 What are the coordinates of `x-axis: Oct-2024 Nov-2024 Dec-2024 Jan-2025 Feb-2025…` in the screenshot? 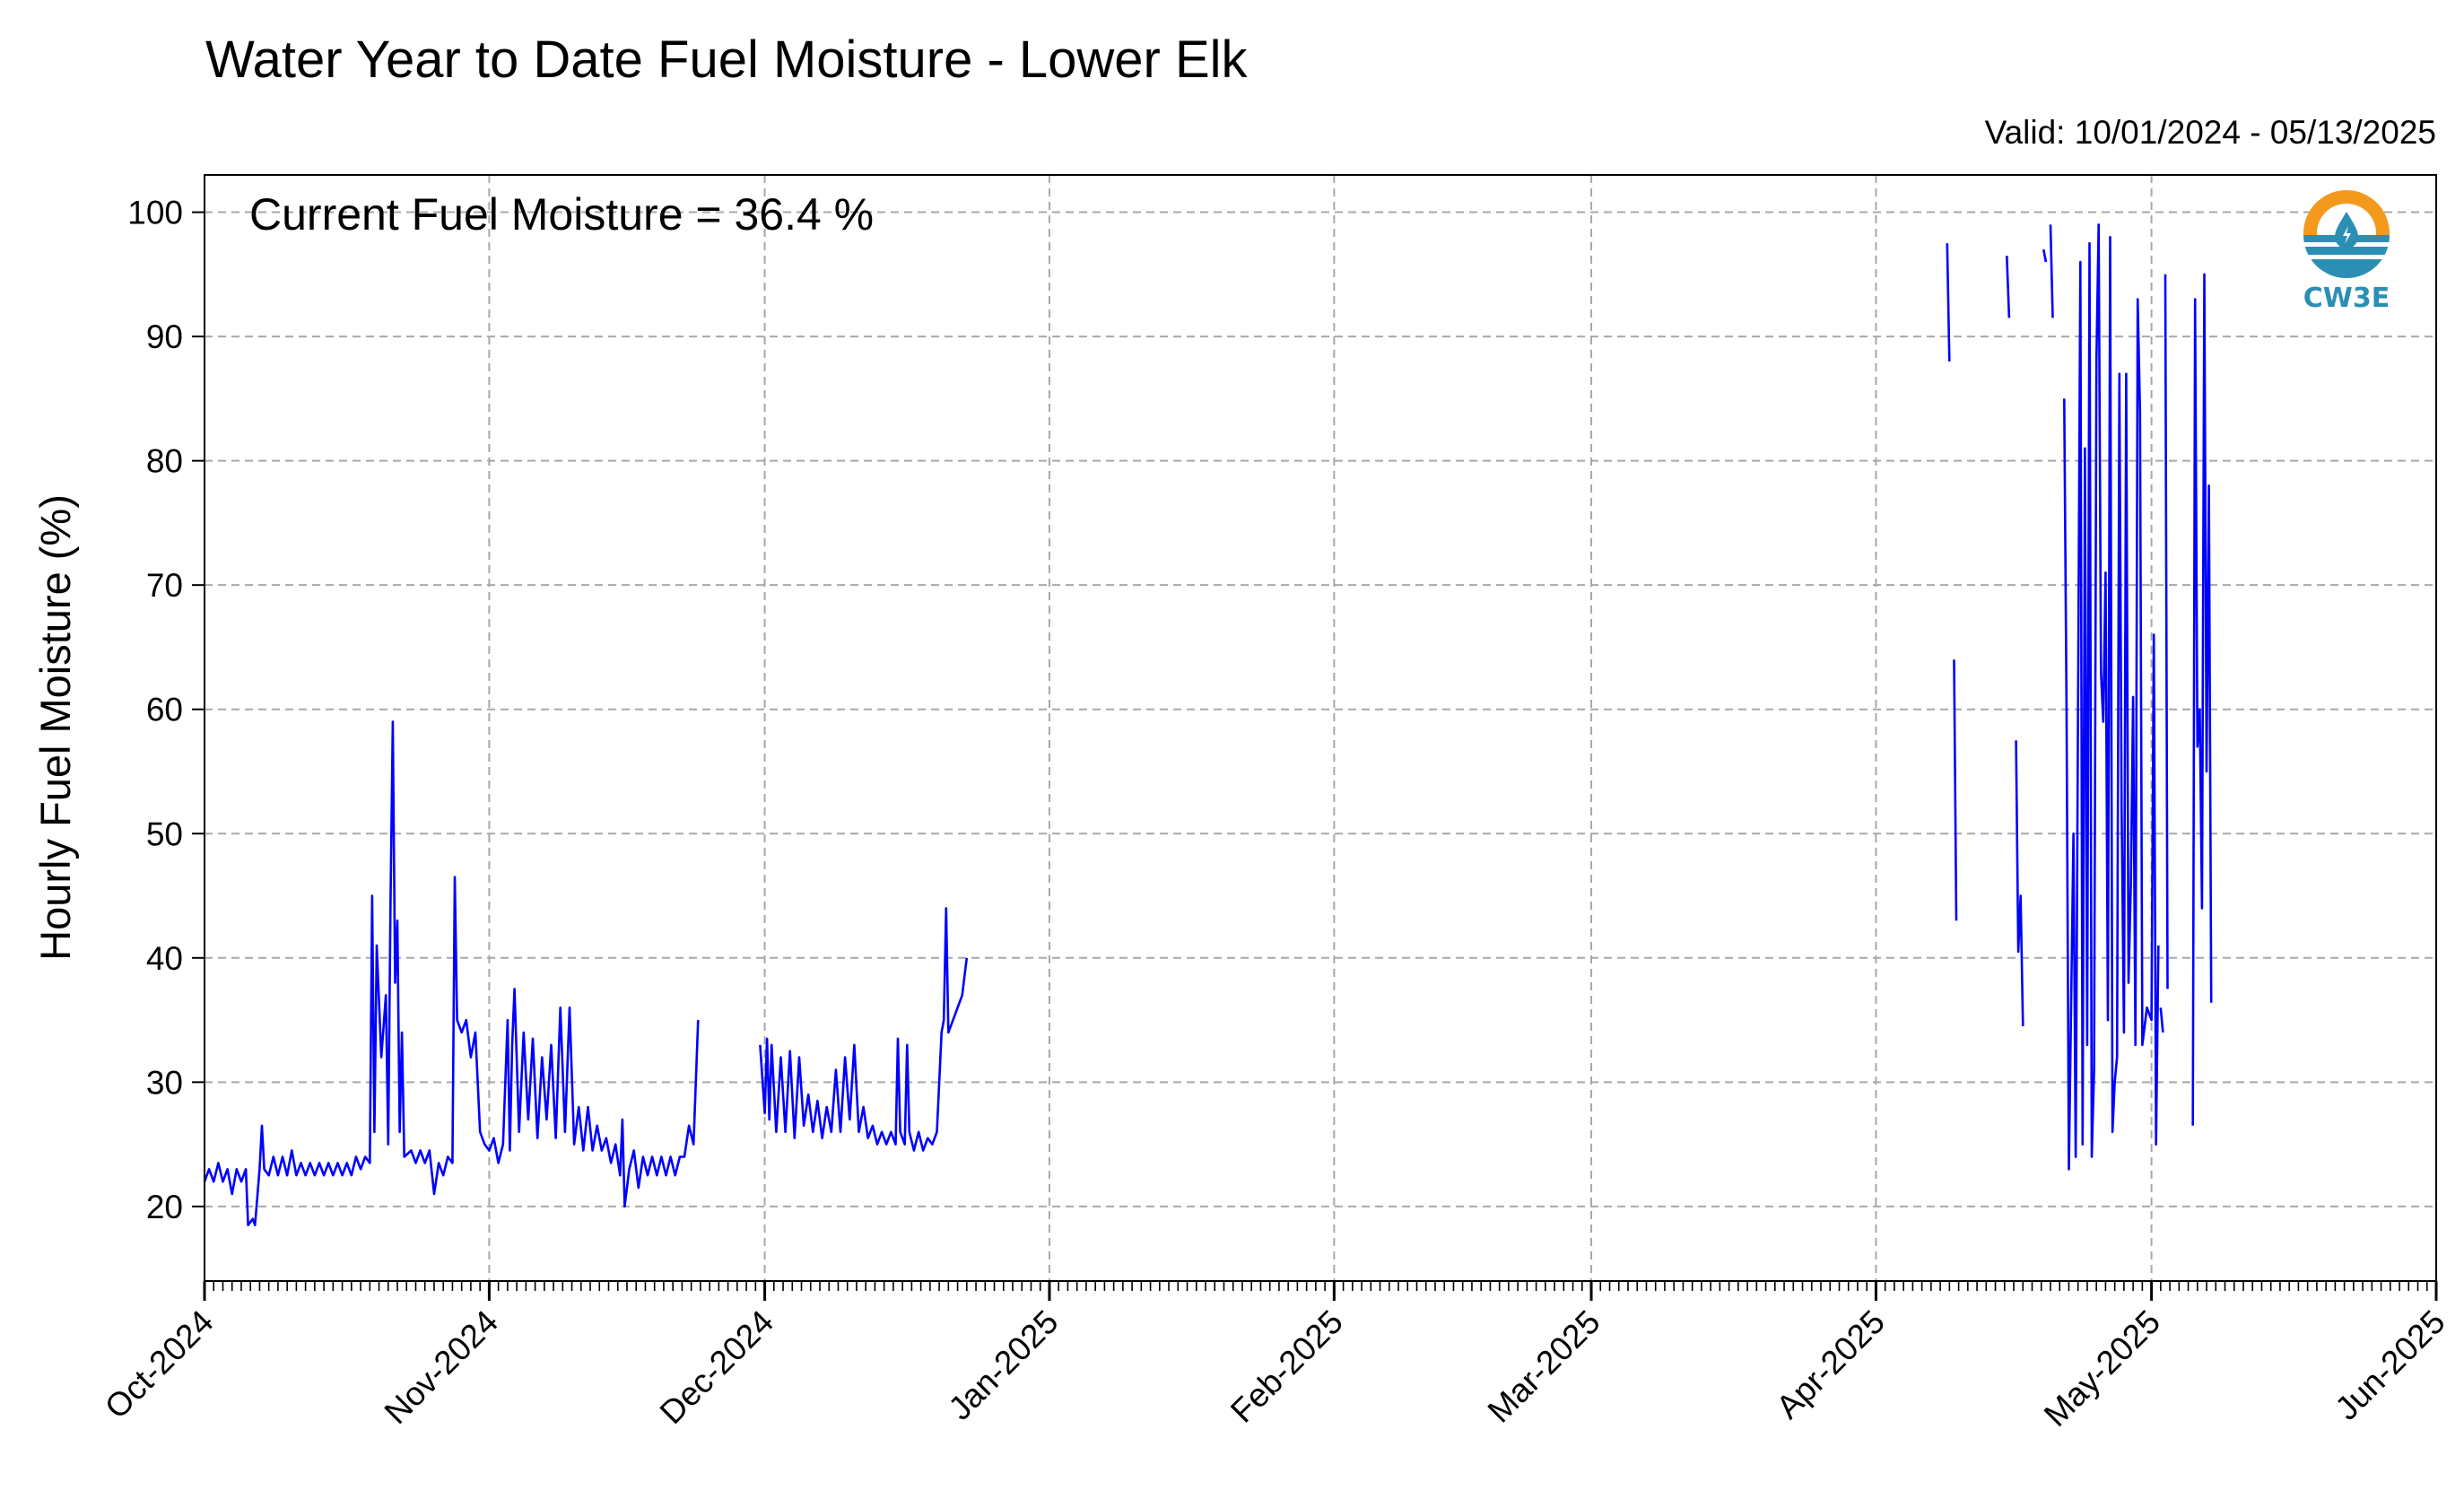 It's located at (1275, 1358).